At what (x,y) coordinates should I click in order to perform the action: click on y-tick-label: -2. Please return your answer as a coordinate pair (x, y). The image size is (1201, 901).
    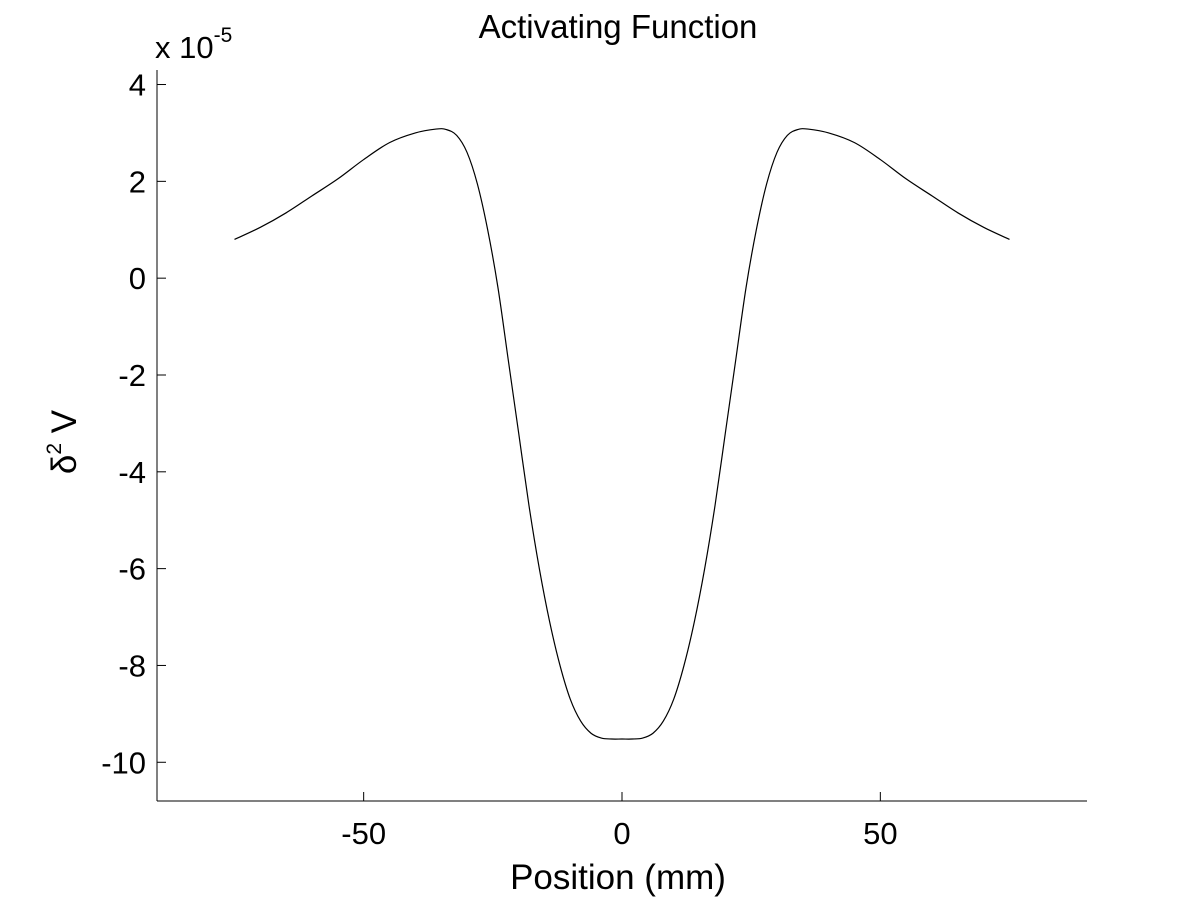
    Looking at the image, I should click on (132, 375).